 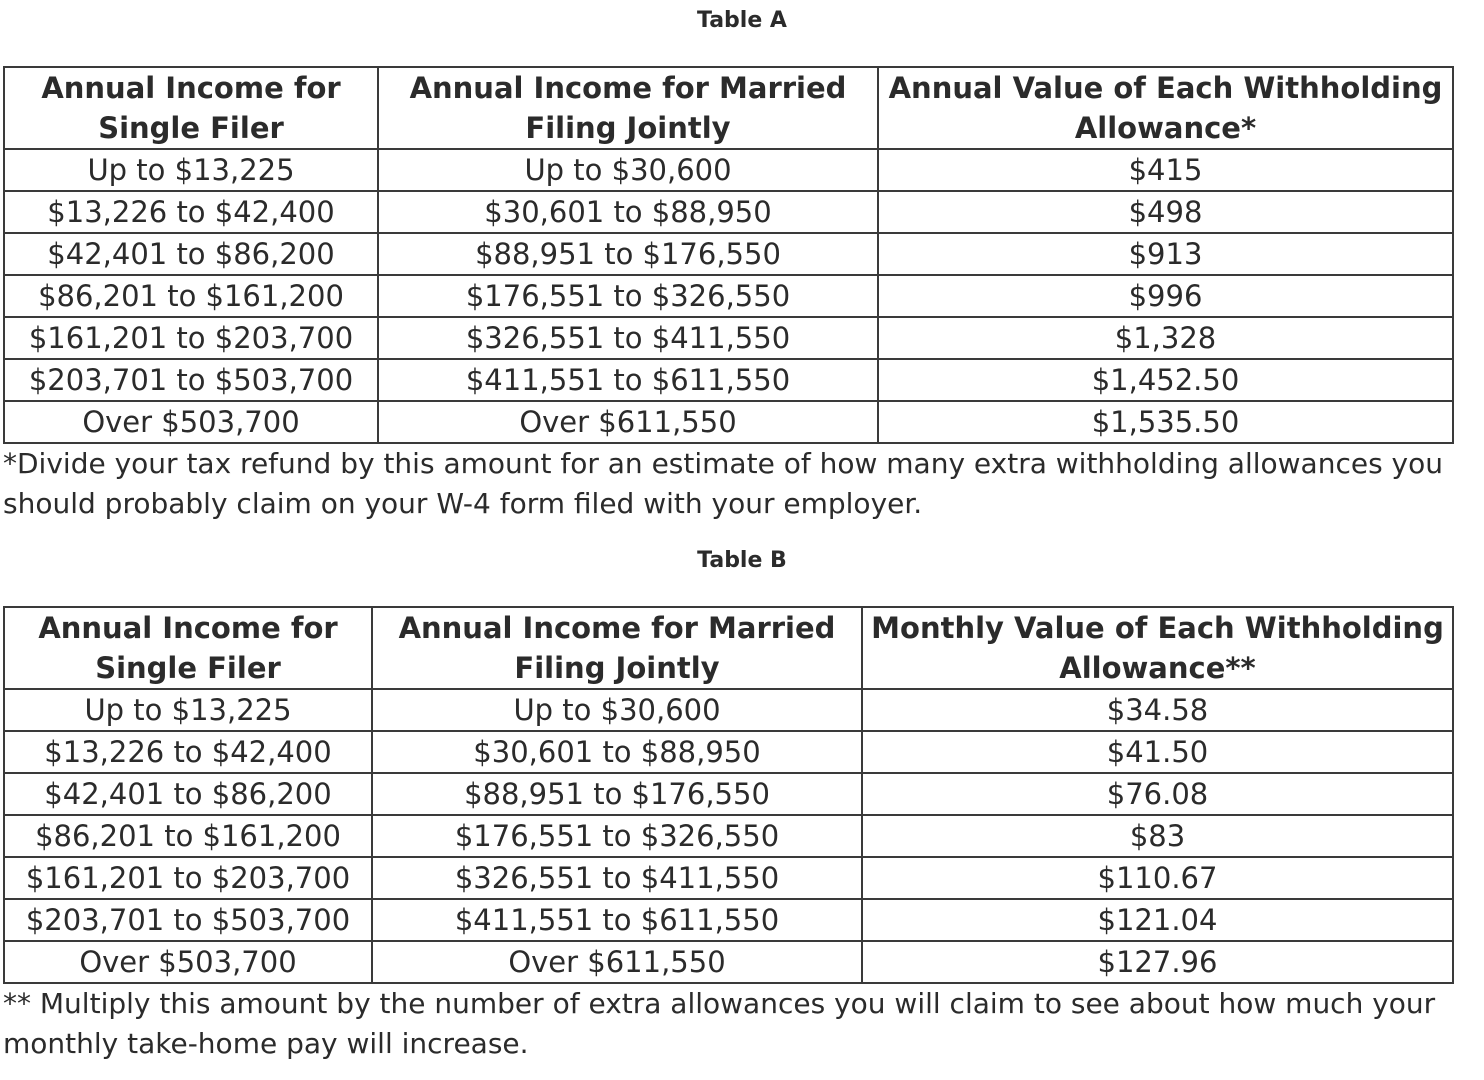 I want to click on table-cell: $76.08, so click(x=1157, y=794).